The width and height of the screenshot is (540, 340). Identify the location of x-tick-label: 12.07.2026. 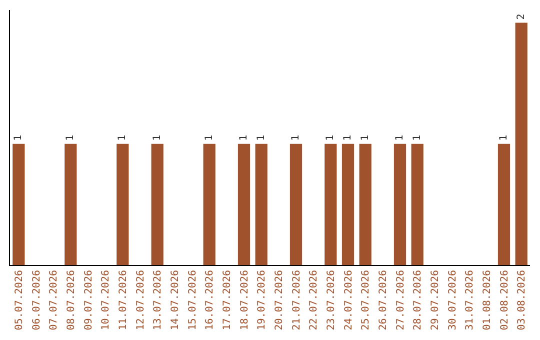
(140, 300).